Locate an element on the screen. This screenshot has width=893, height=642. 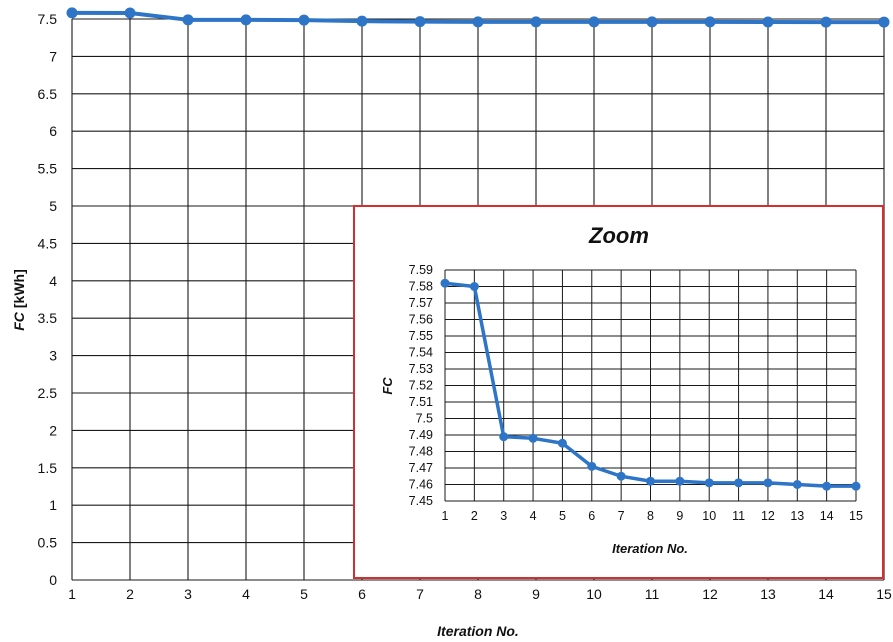
inset-x-tick-label: 2 is located at coordinates (474, 516).